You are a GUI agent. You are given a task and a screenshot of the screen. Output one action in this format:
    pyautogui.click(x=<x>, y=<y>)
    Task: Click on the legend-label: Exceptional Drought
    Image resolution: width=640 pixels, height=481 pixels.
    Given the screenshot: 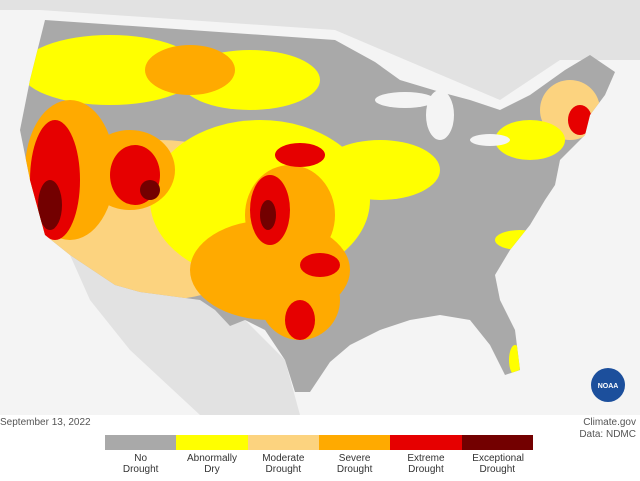 What is the action you would take?
    pyautogui.click(x=498, y=464)
    